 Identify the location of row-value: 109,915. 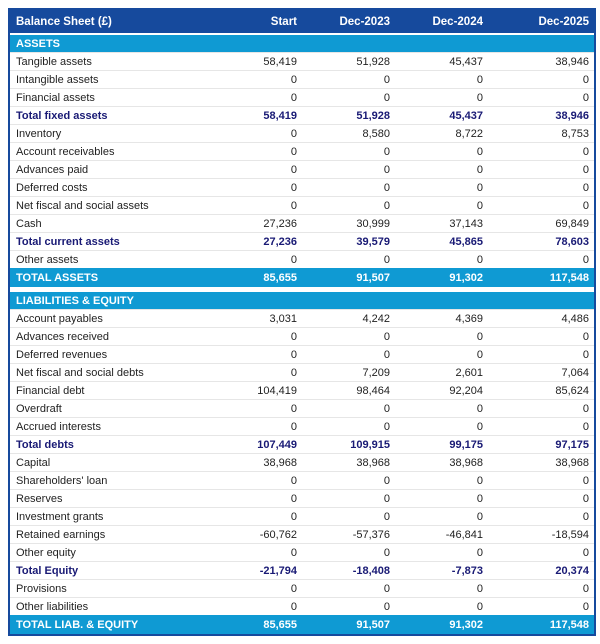
(370, 444).